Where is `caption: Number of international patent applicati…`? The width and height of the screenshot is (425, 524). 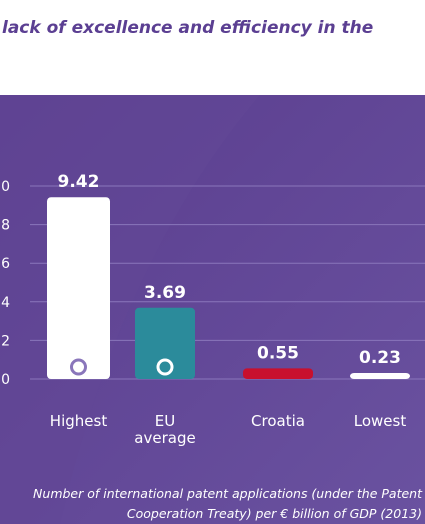 caption: Number of international patent applicati… is located at coordinates (227, 503).